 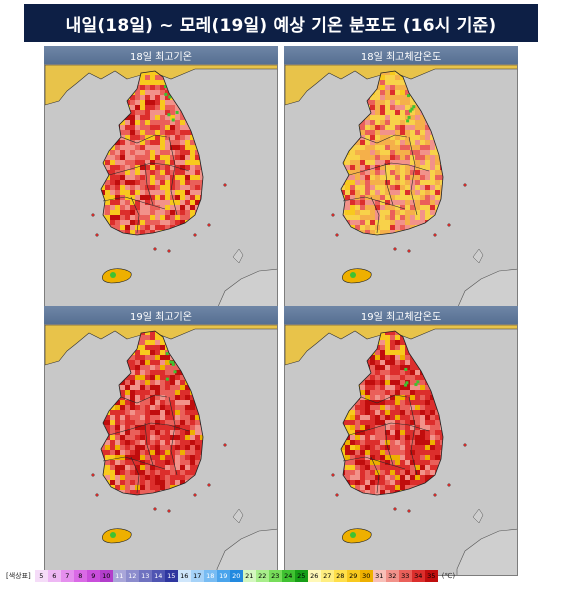 I want to click on legend-swatch: 35, so click(x=431, y=576).